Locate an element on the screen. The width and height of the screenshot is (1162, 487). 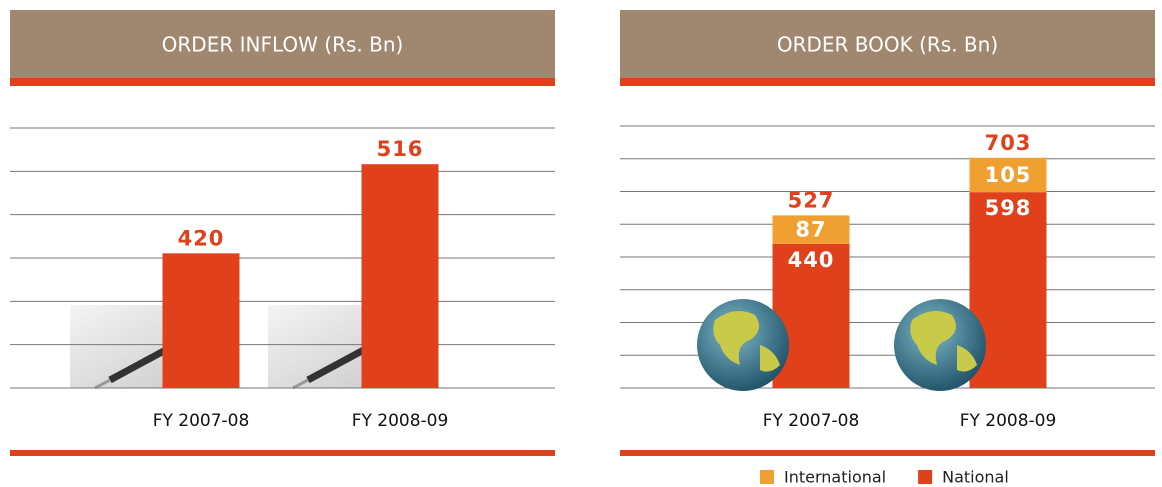
value-label: 420 is located at coordinates (201, 238).